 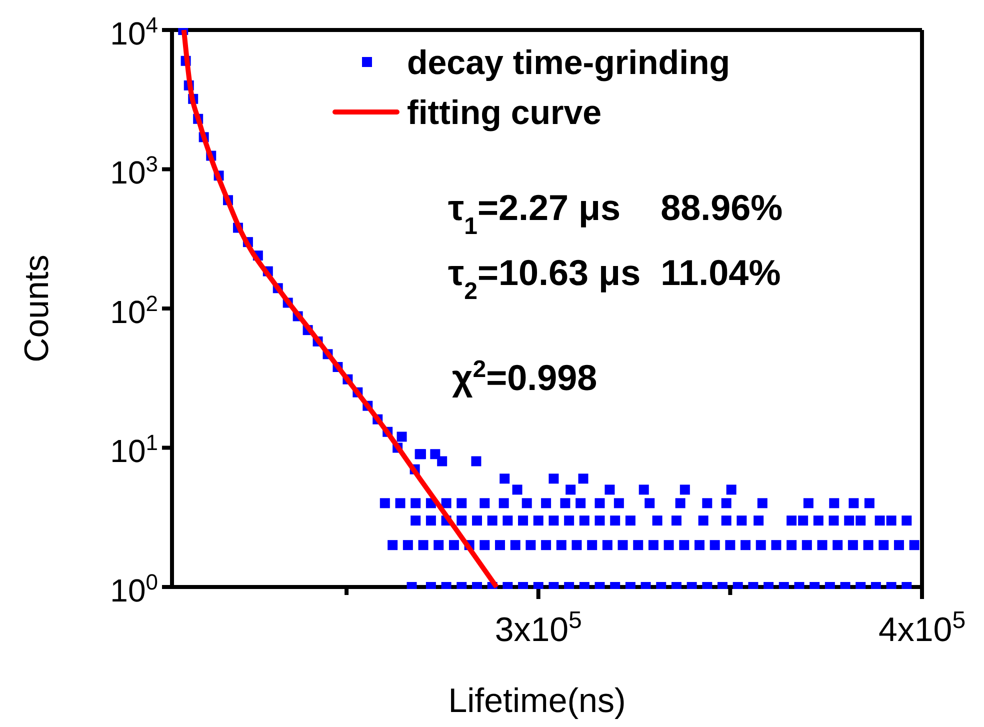 What do you see at coordinates (615, 213) in the screenshot?
I see `annotation: τ$_{1}$=2.27 μs 88.96%` at bounding box center [615, 213].